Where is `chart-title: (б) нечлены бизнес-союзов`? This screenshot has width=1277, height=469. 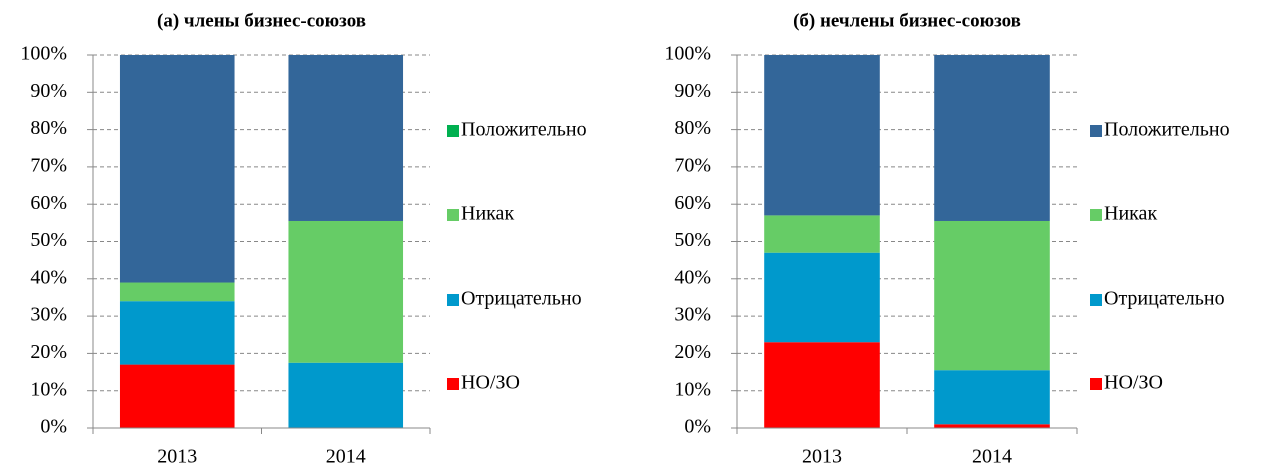 chart-title: (б) нечлены бизнес-союзов is located at coordinates (907, 20).